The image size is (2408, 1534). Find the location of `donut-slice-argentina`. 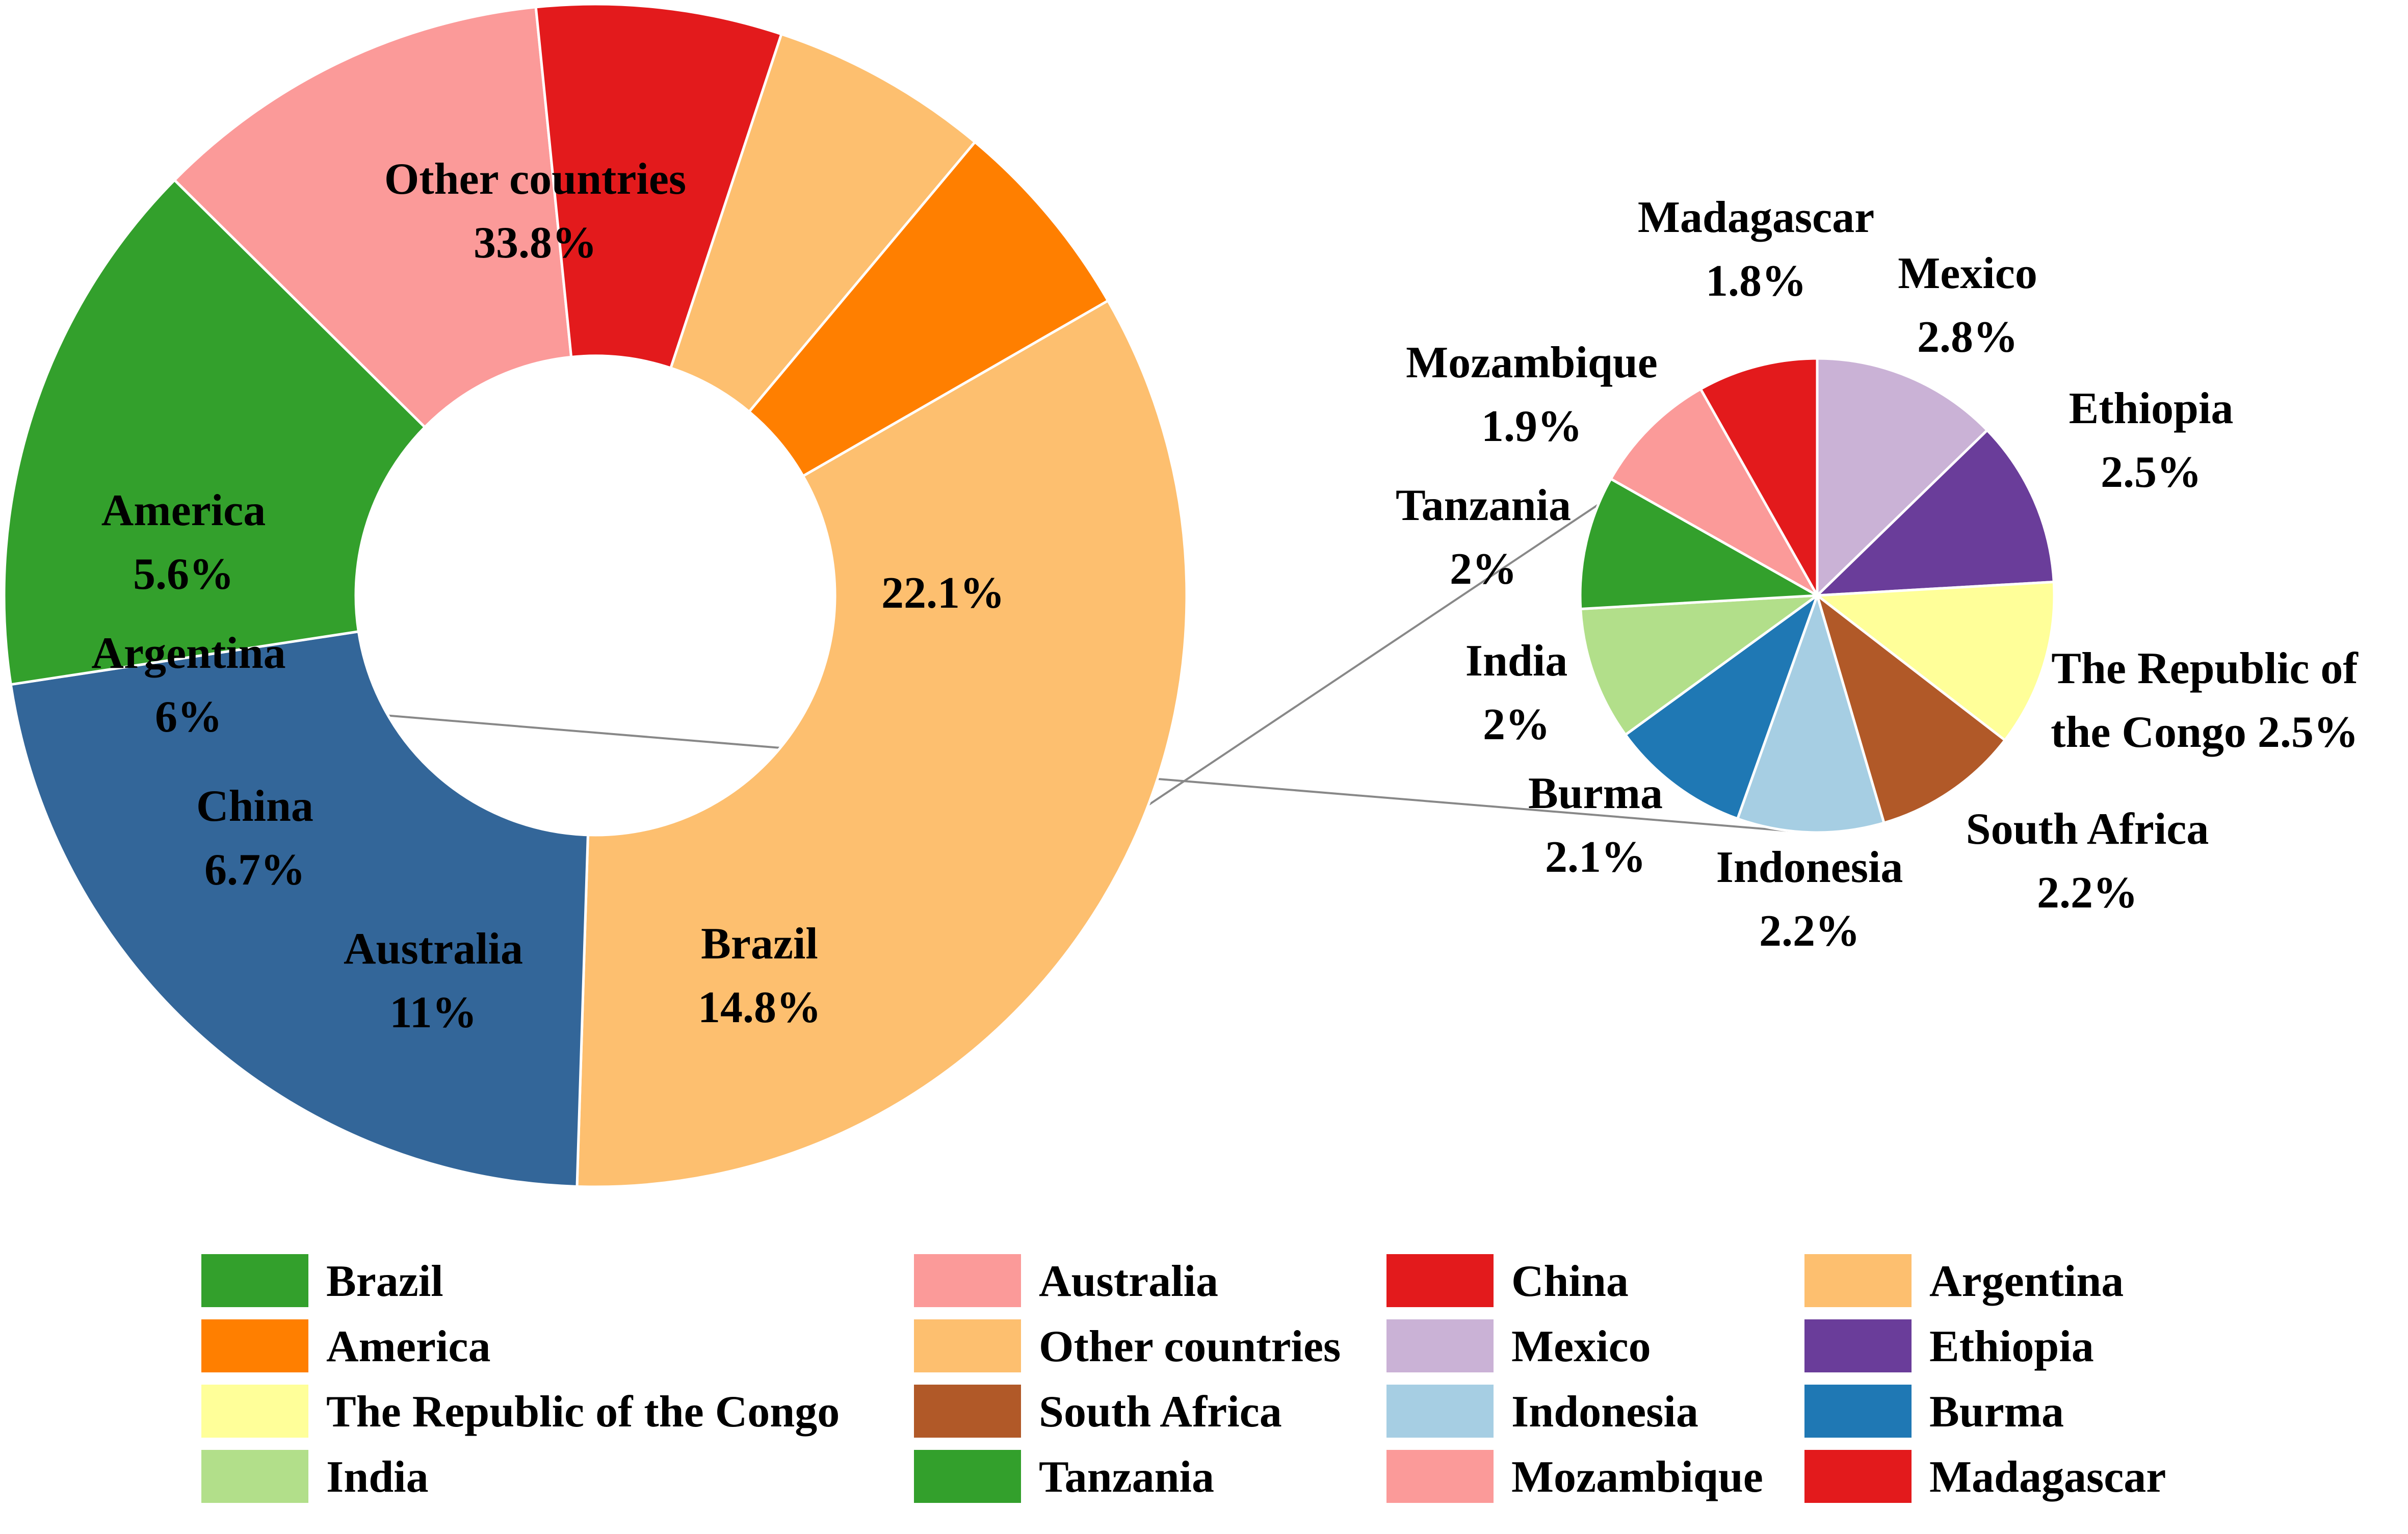

donut-slice-argentina is located at coordinates (823, 223).